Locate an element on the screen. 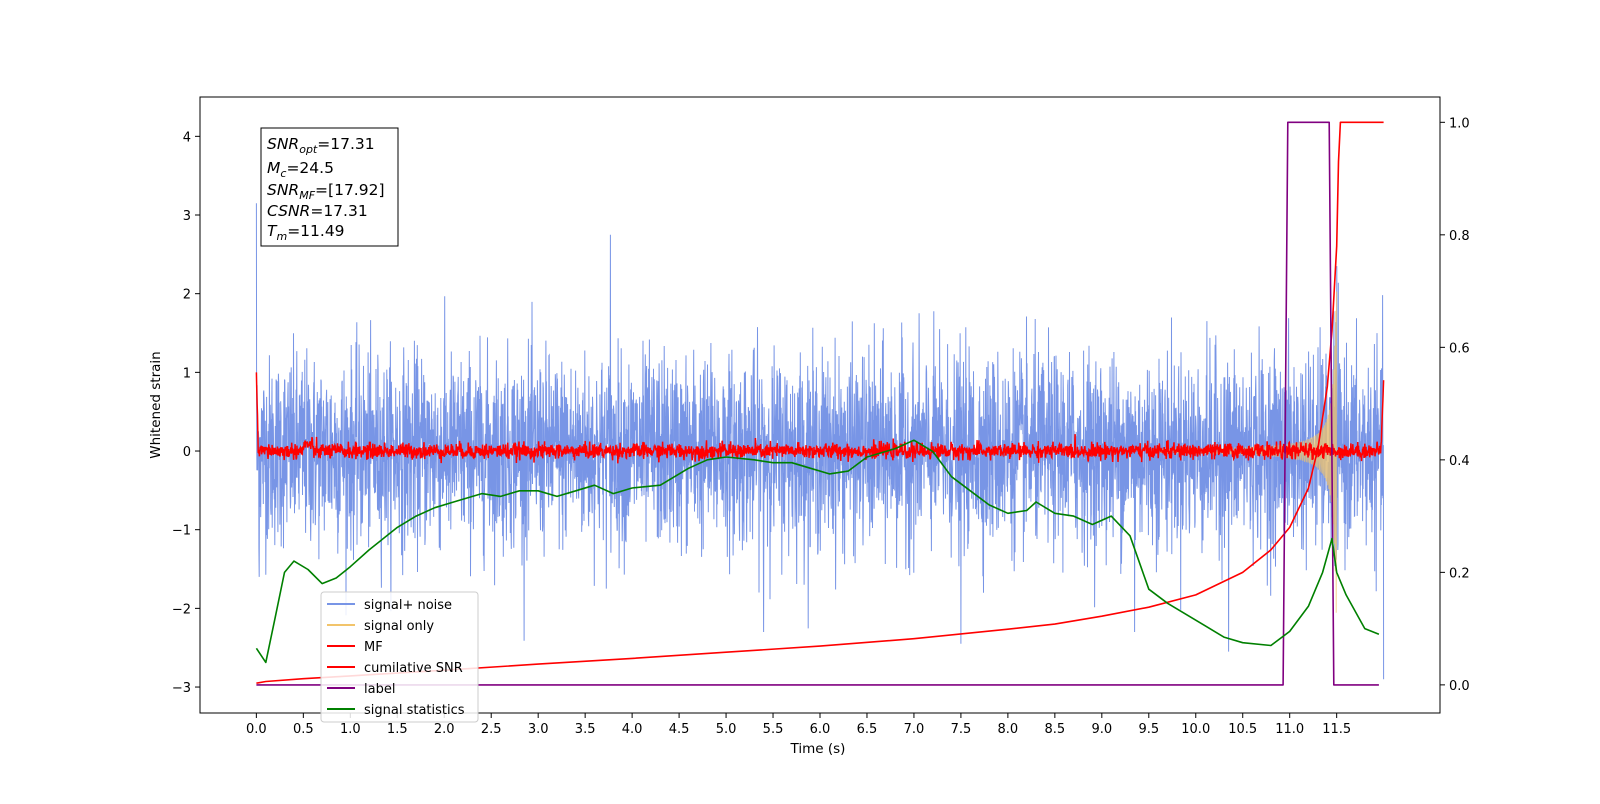  legend-label-signal-statistics: signal statistics is located at coordinates (414, 710).